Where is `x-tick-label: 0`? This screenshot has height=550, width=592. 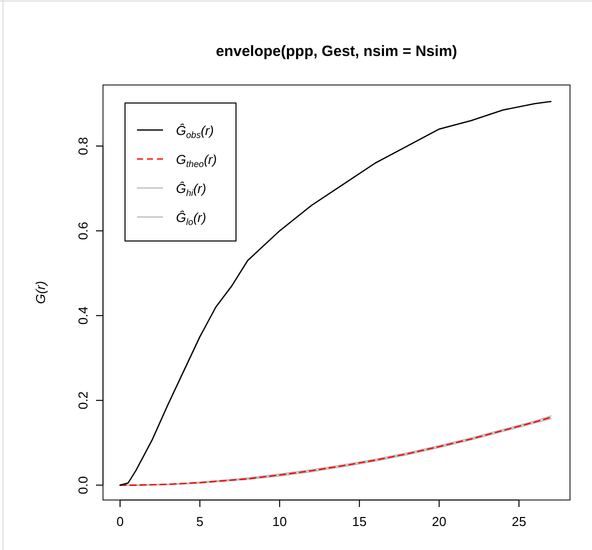 x-tick-label: 0 is located at coordinates (120, 522).